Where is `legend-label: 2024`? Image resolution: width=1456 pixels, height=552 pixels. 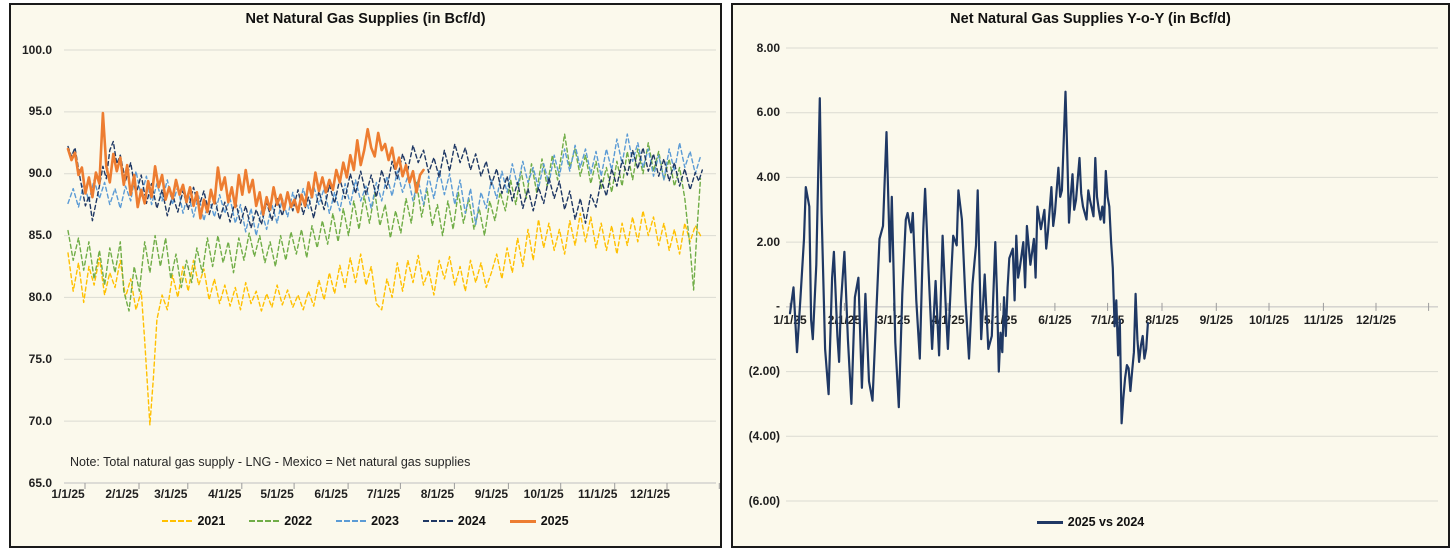 legend-label: 2024 is located at coordinates (471, 521).